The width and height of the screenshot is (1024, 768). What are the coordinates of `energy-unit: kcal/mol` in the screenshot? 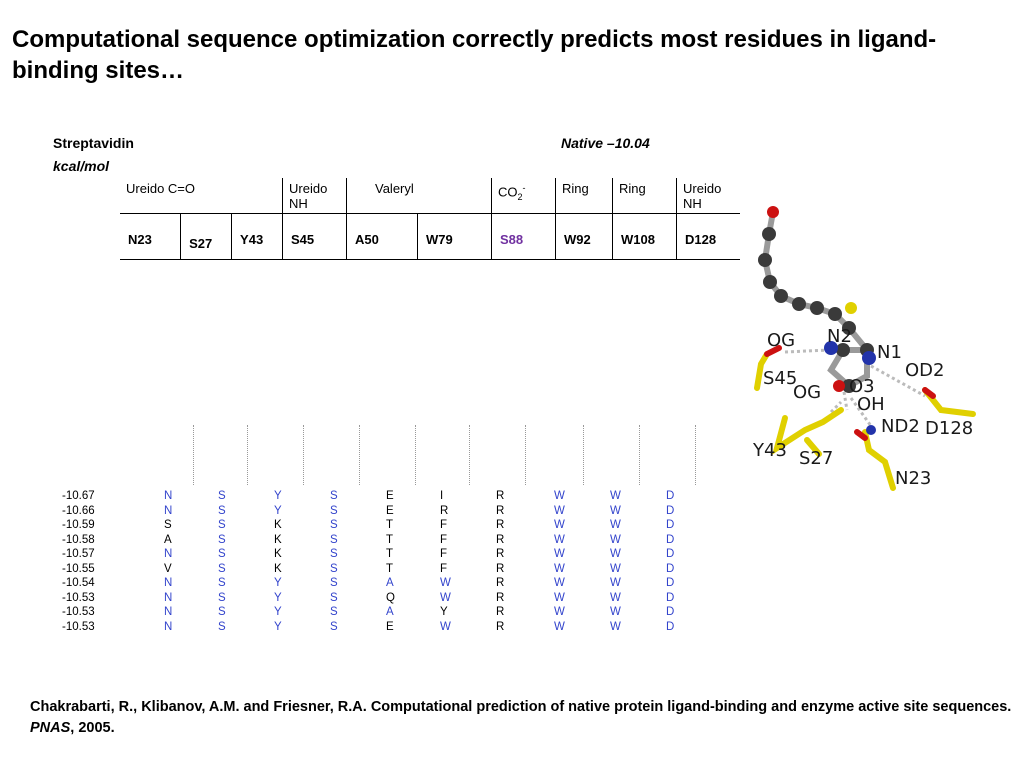 It's located at (81, 166).